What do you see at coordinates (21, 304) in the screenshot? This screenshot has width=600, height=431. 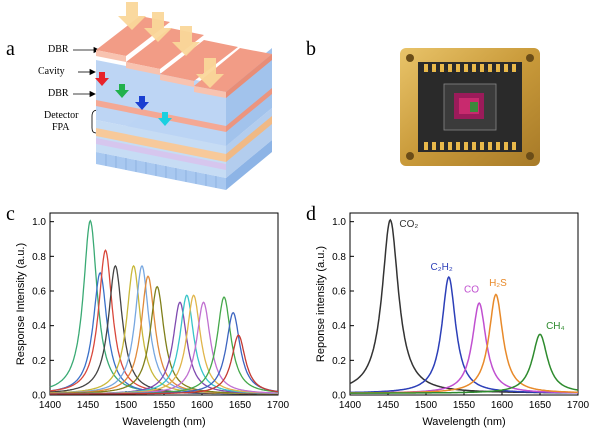 I see `chart-c-ylabel: Response Intensity (a.u.)` at bounding box center [21, 304].